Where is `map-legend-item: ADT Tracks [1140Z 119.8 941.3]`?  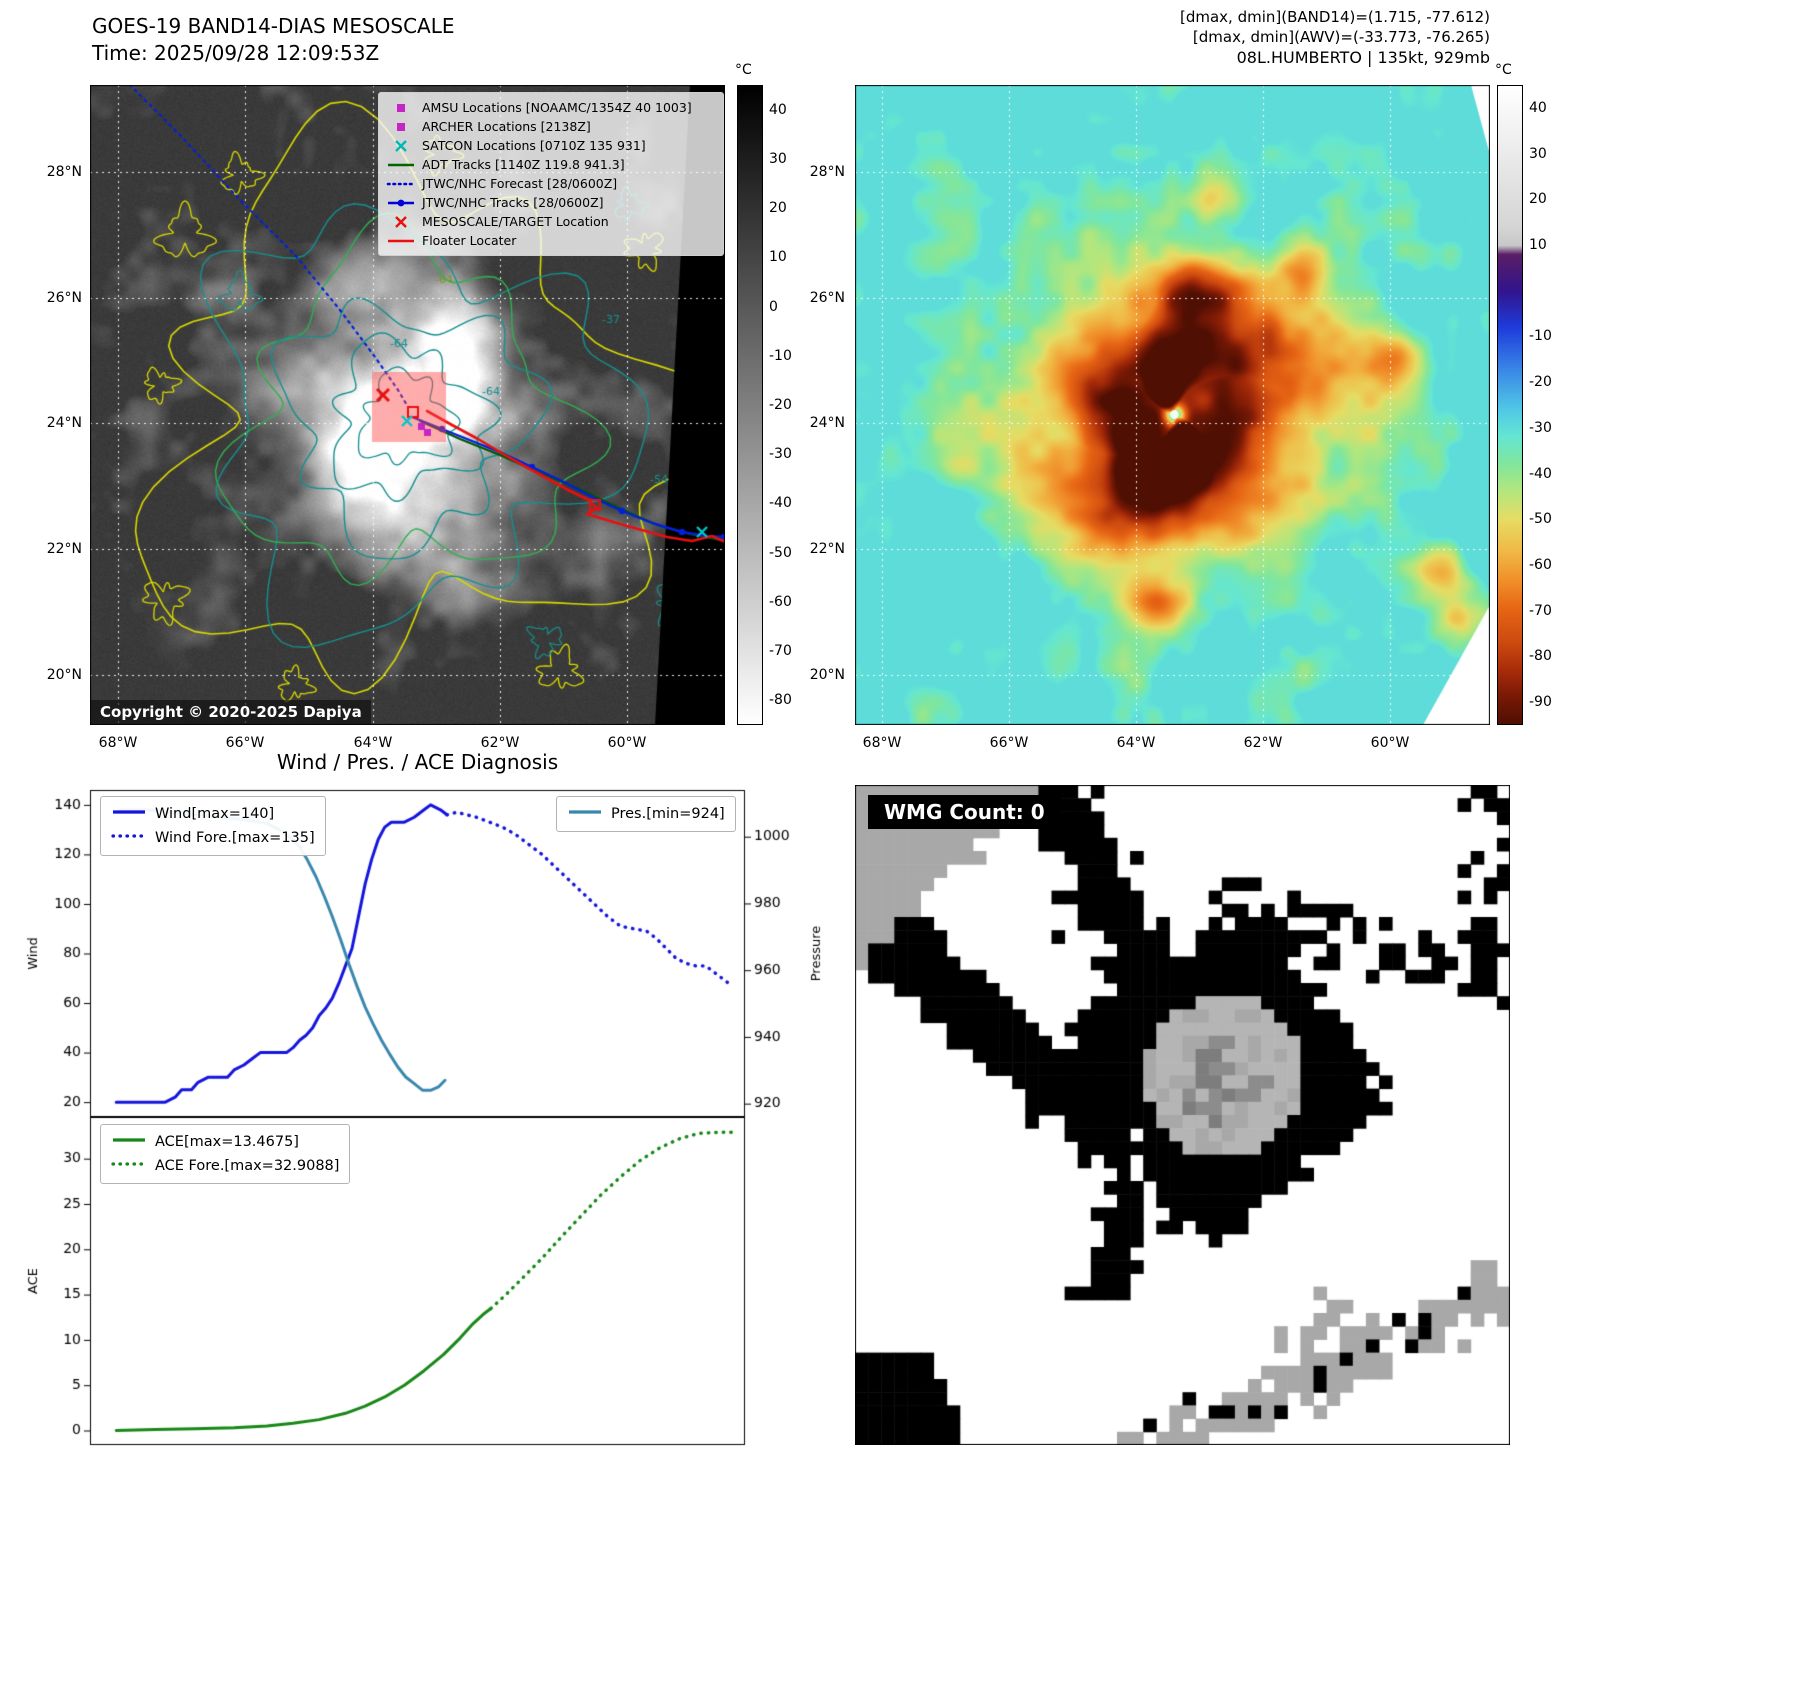
map-legend-item: ADT Tracks [1140Z 119.8 941.3] is located at coordinates (551, 164).